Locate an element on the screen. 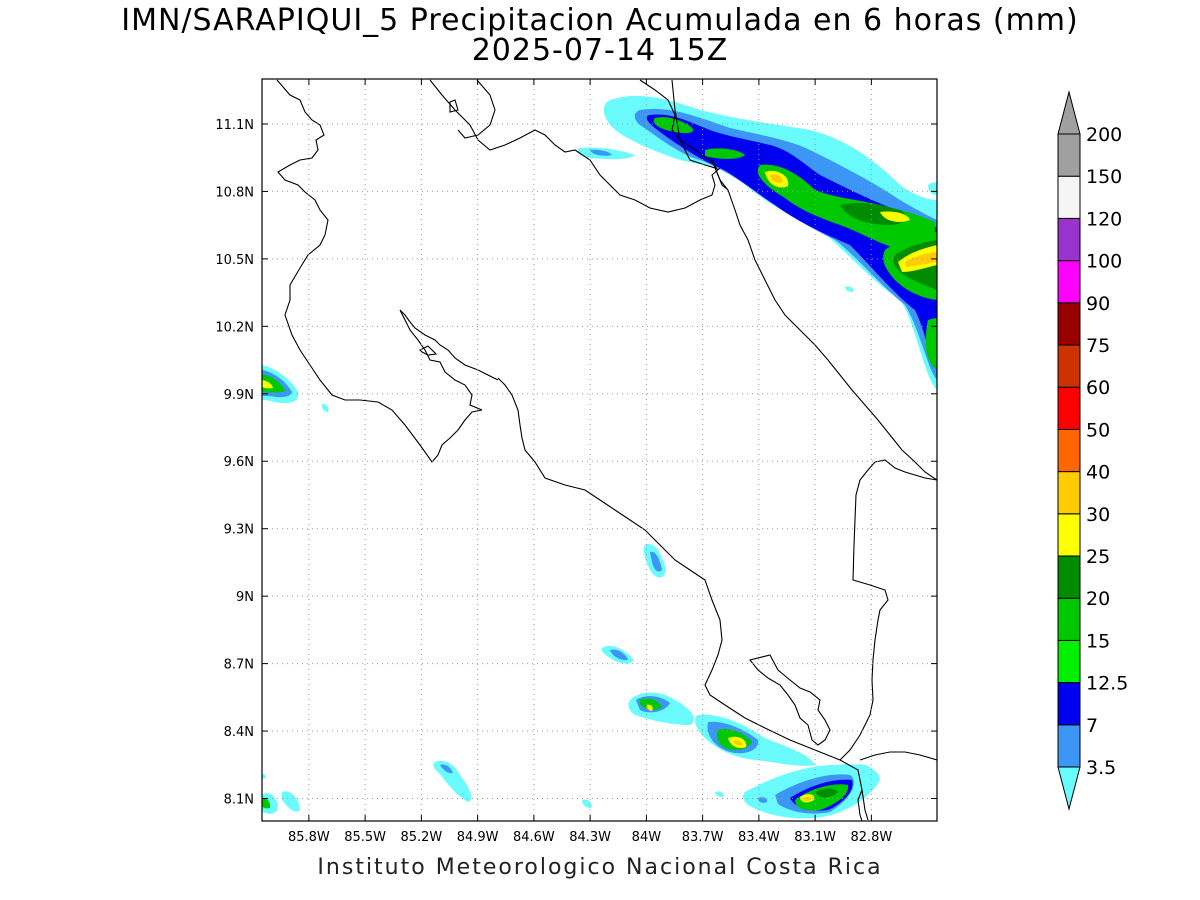 This screenshot has height=900, width=1200. colorbar-level-label: 7 is located at coordinates (1092, 726).